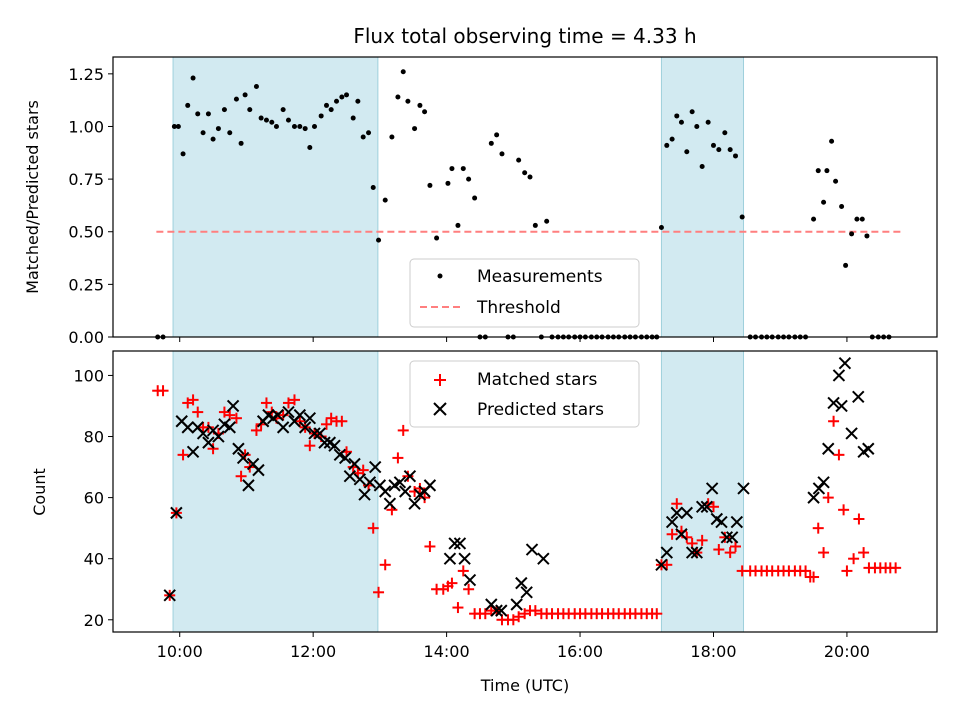 The height and width of the screenshot is (720, 960). Describe the element at coordinates (513, 339) in the screenshot. I see `top-x-axis` at that location.